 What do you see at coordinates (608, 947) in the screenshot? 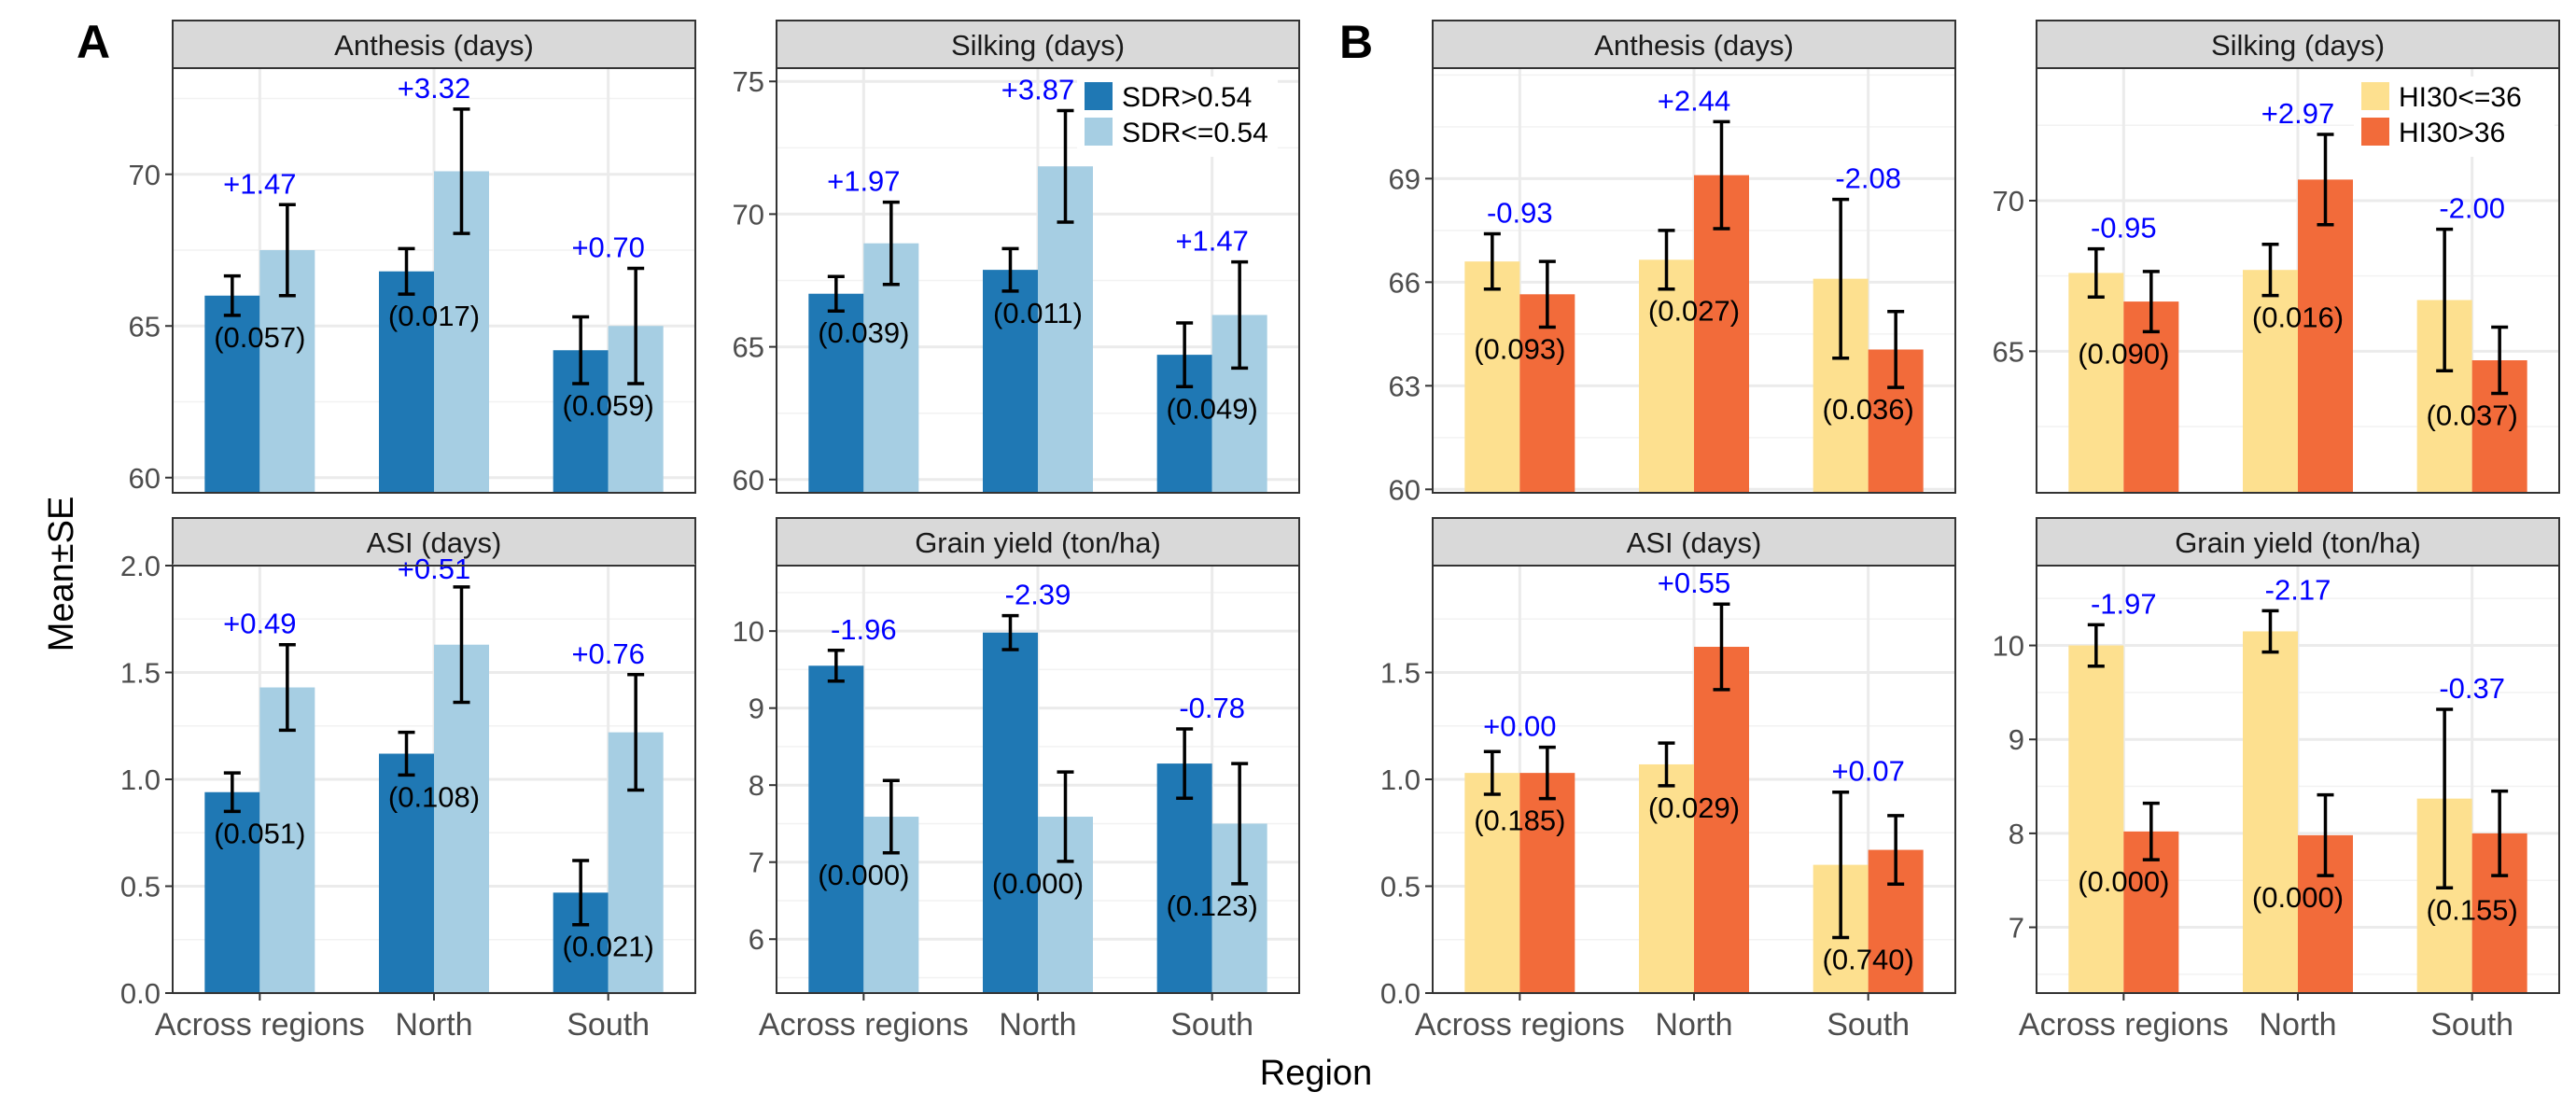
I see `p-value-label: (0.021)` at bounding box center [608, 947].